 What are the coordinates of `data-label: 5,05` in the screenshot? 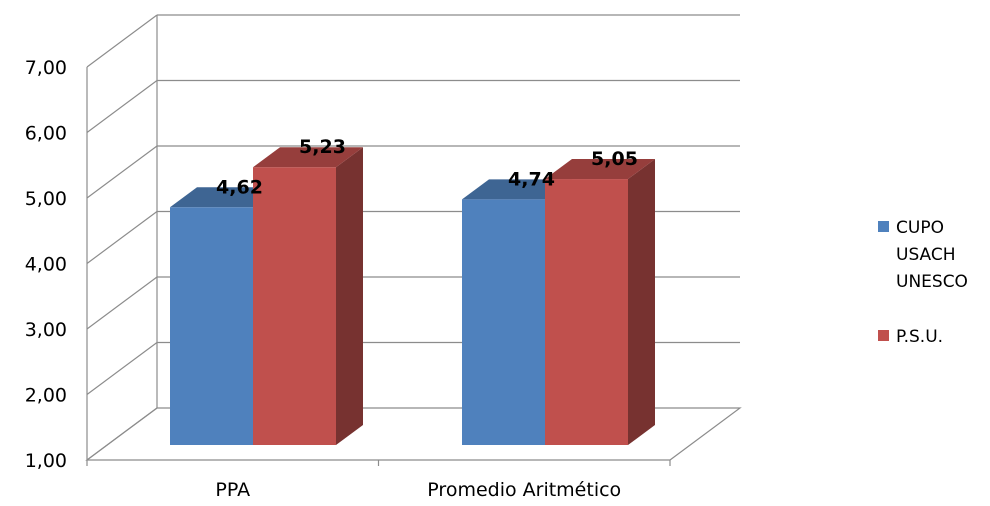 It's located at (614, 159).